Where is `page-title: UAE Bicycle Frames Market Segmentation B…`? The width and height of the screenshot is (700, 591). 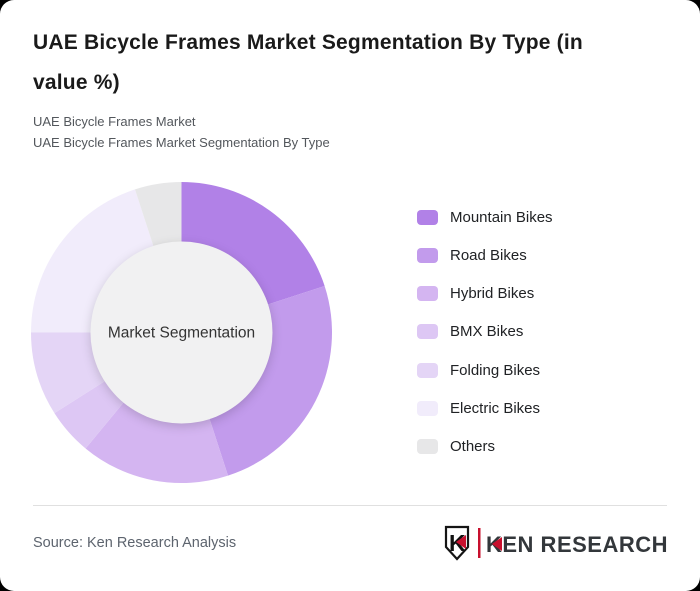 page-title: UAE Bicycle Frames Market Segmentation B… is located at coordinates (358, 63).